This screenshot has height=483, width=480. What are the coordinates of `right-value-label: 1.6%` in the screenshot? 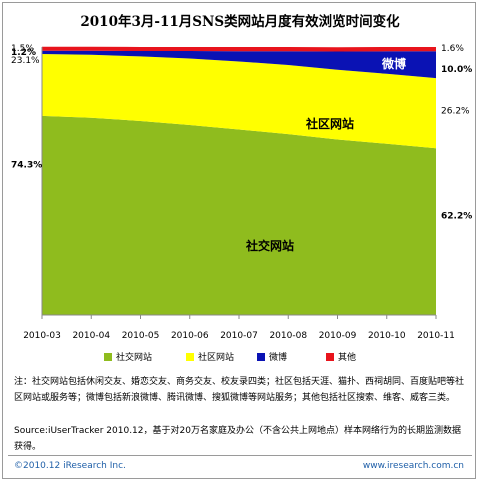 It's located at (452, 49).